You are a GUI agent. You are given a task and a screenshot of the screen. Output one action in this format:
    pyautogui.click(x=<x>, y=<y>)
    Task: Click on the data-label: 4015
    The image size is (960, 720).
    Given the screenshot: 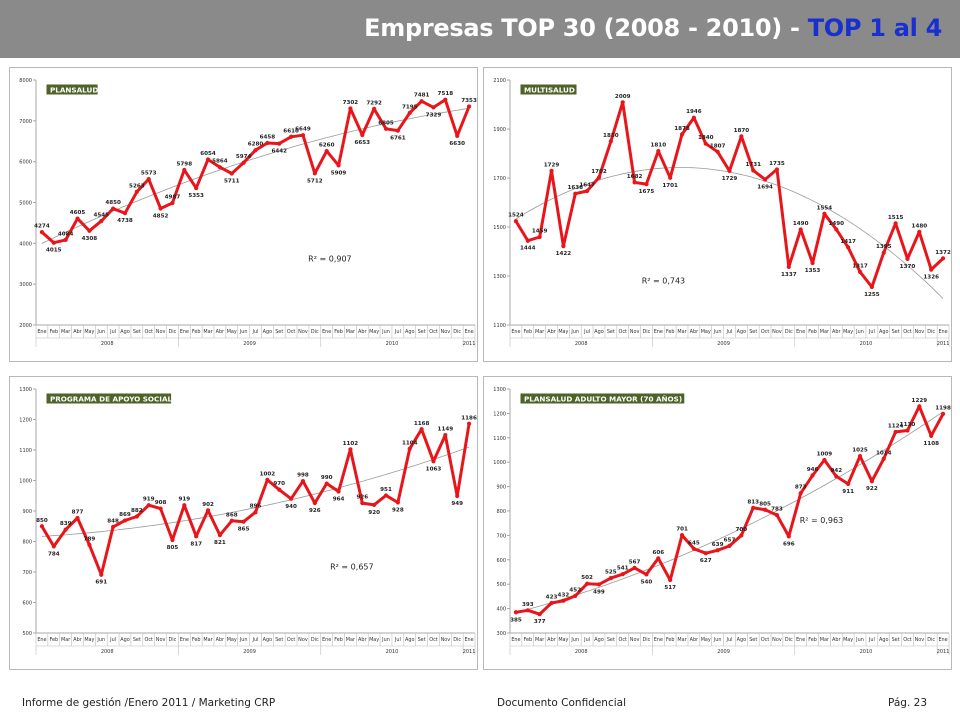 What is the action you would take?
    pyautogui.click(x=54, y=251)
    